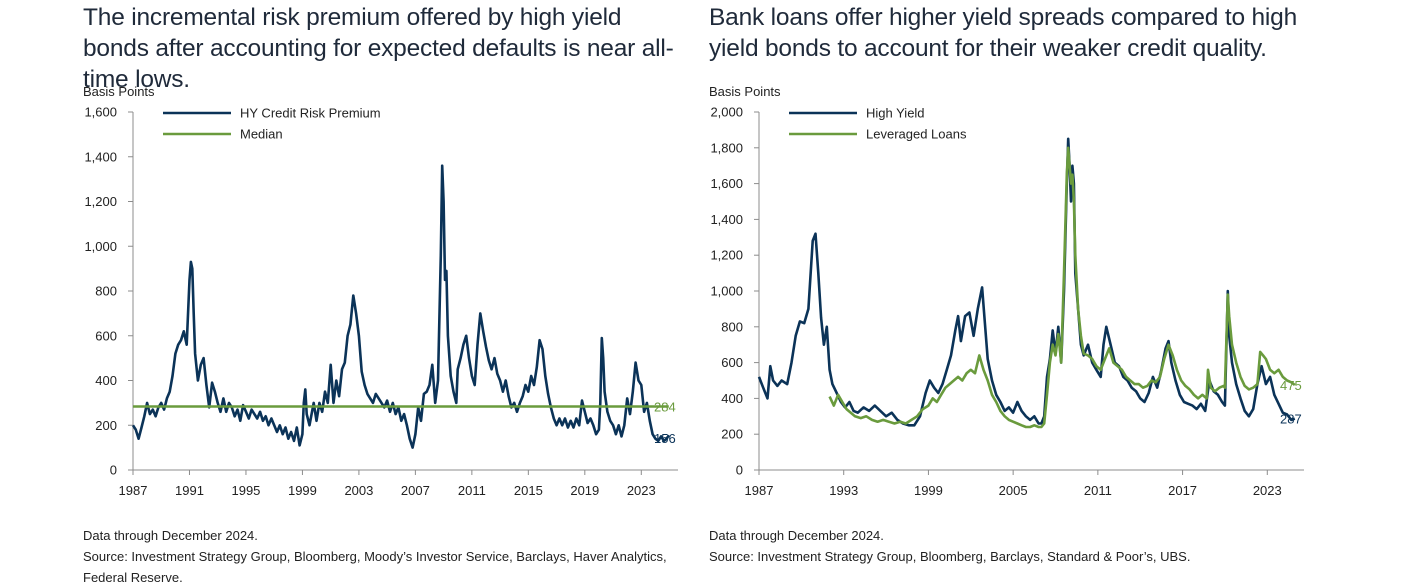 This screenshot has height=588, width=1401. Describe the element at coordinates (732, 434) in the screenshot. I see `right-y-tick-label: 200` at that location.